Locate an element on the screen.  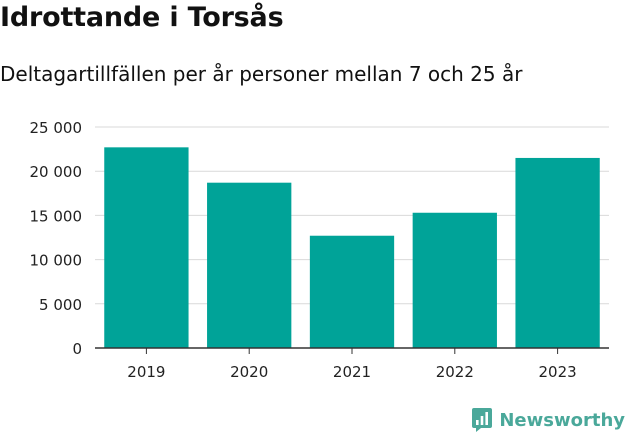
x-tick-label: 2022 is located at coordinates (455, 372).